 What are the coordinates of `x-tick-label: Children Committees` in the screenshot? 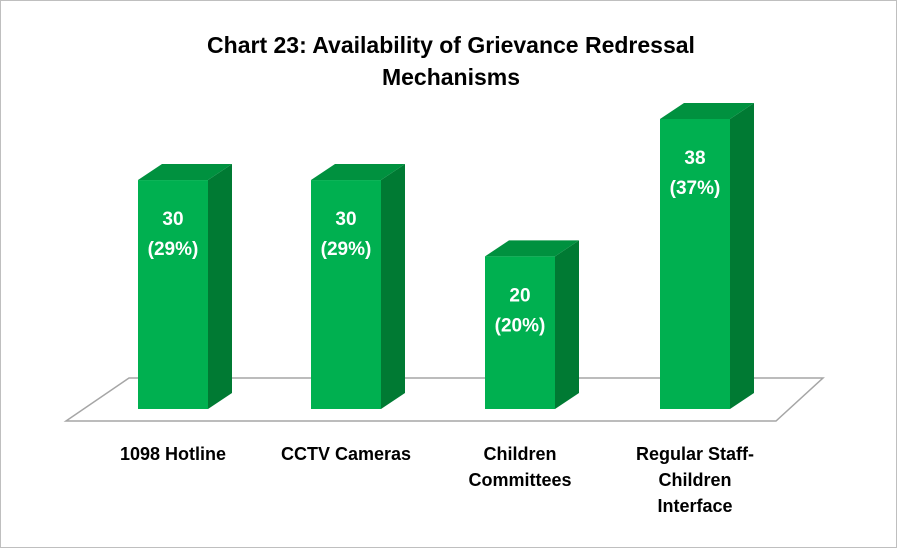 It's located at (520, 467).